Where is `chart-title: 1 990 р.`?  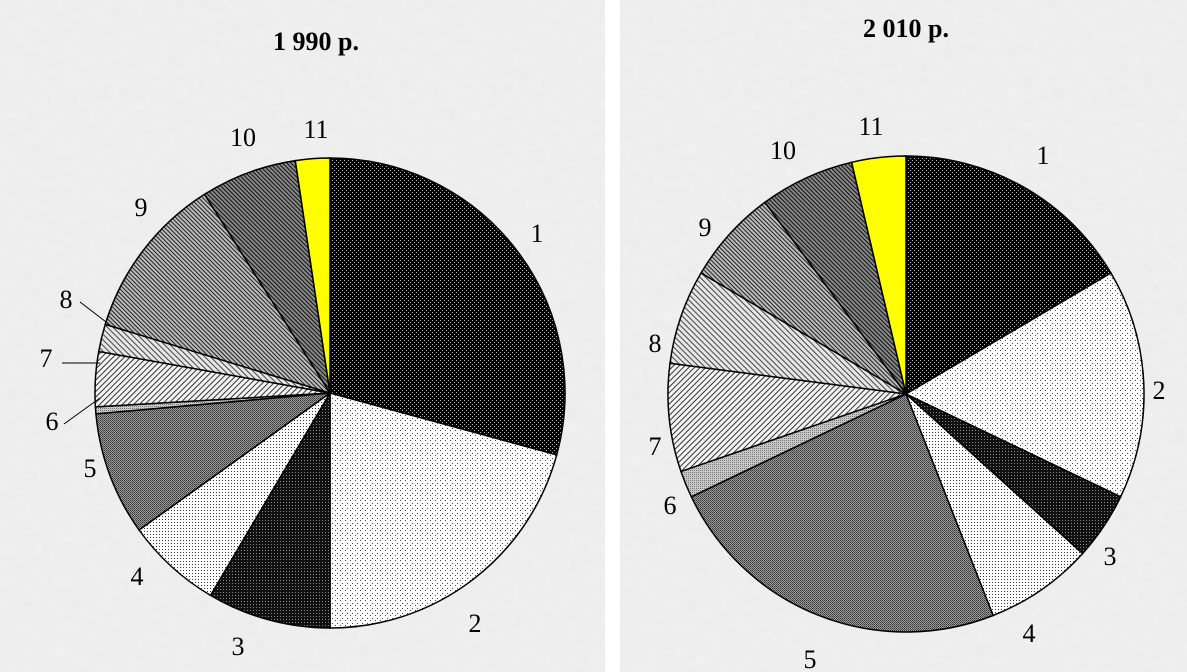
chart-title: 1 990 р. is located at coordinates (316, 41).